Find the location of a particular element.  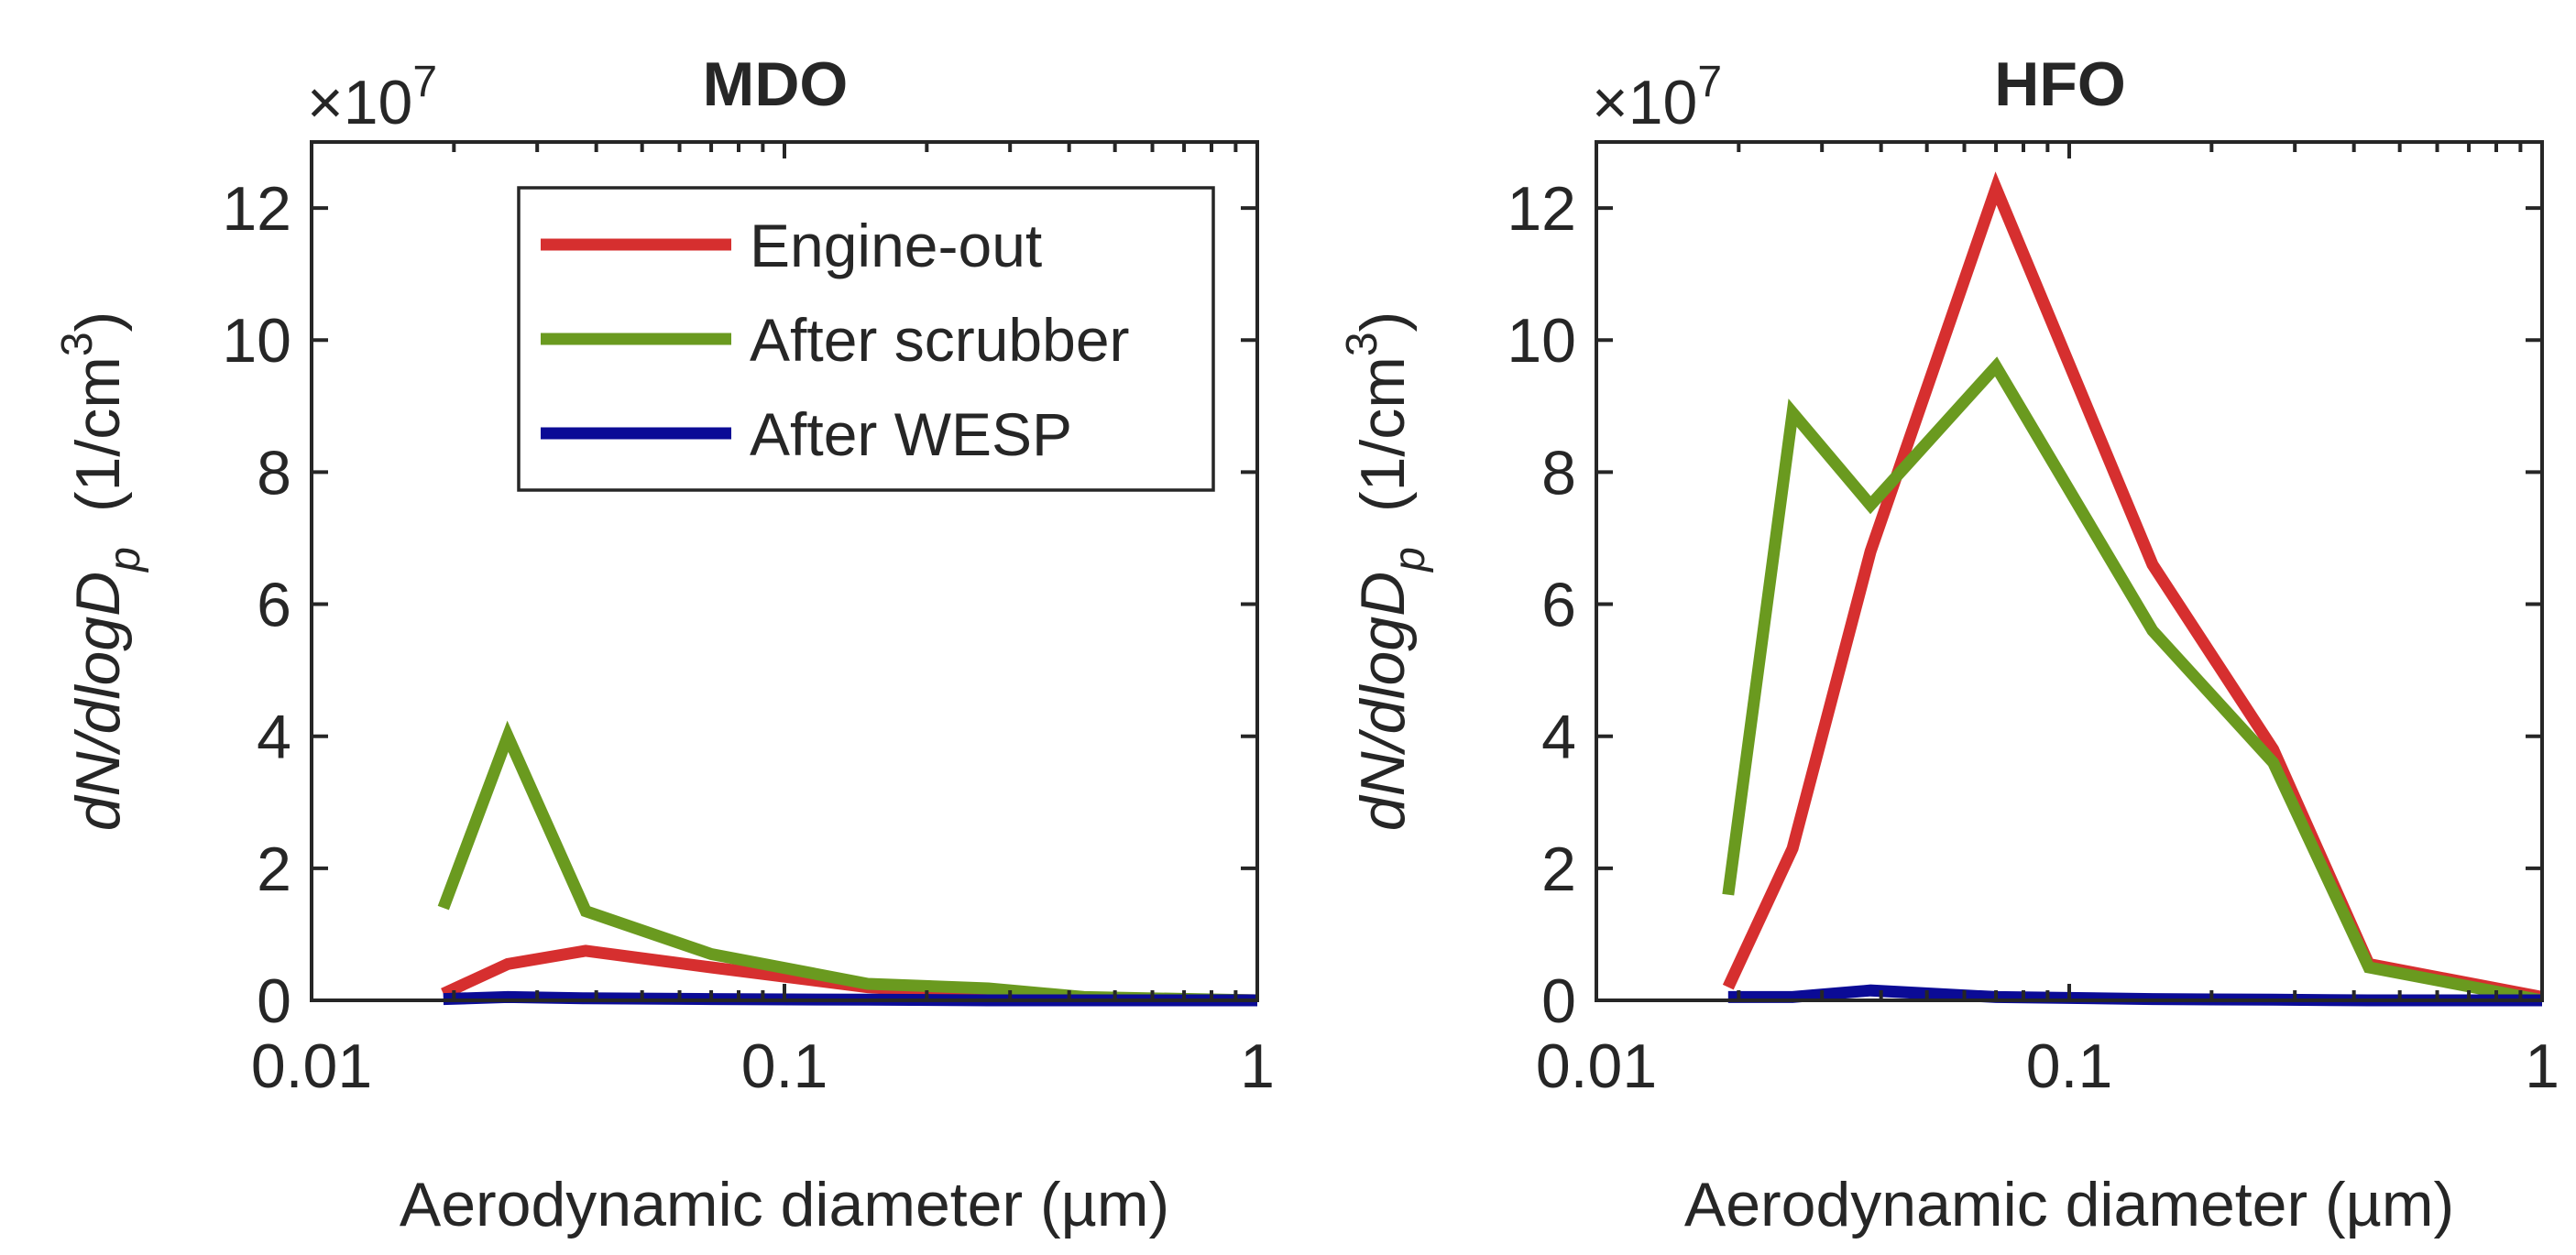

mdo-y-label-subscript: p is located at coordinates (125, 560).